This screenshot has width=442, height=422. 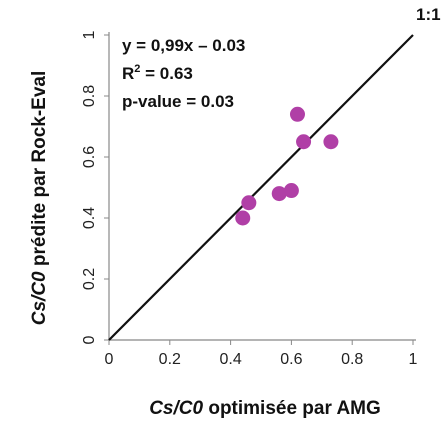 What do you see at coordinates (89, 279) in the screenshot?
I see `y-tick-label: 0.2` at bounding box center [89, 279].